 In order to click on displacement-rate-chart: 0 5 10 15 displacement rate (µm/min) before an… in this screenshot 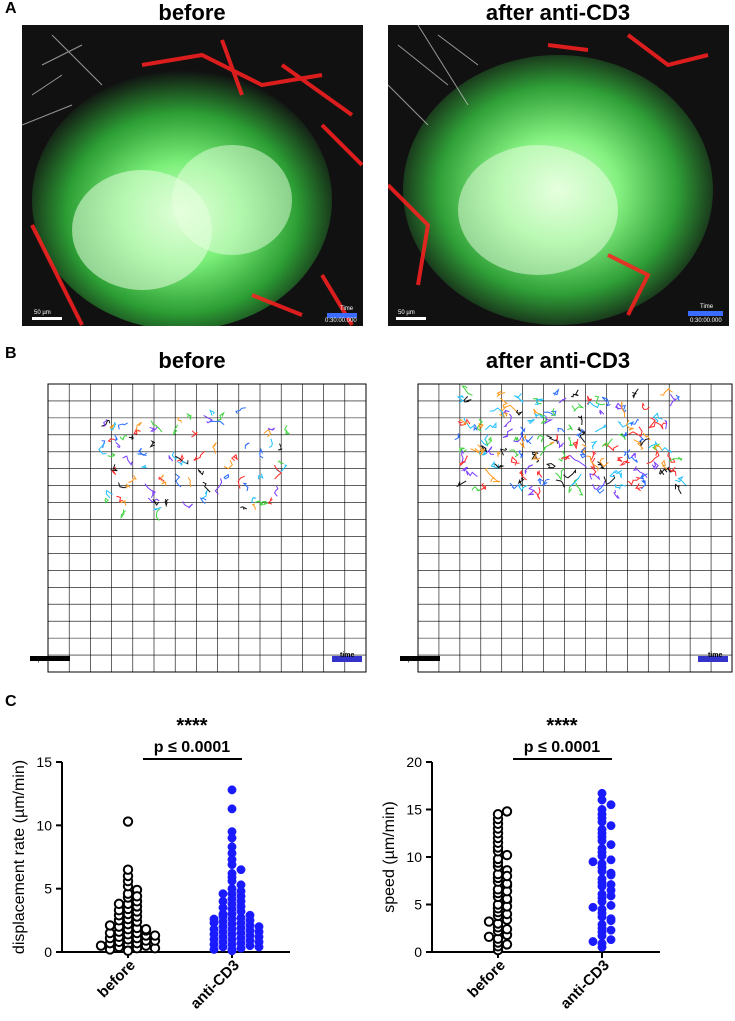, I will do `click(150, 863)`.